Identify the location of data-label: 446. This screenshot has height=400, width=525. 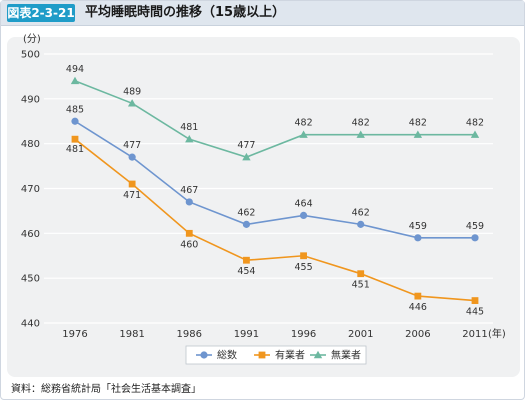
(418, 307).